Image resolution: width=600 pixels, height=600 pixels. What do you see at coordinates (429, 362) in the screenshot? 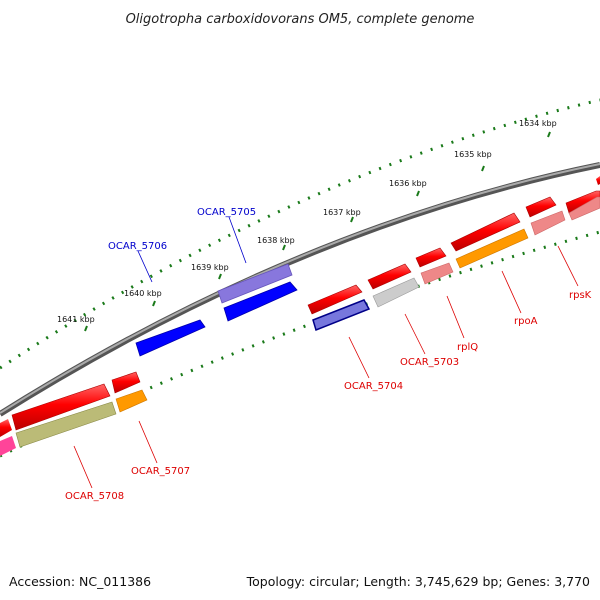
I see `label-ocar5703: OCAR_5703` at bounding box center [429, 362].